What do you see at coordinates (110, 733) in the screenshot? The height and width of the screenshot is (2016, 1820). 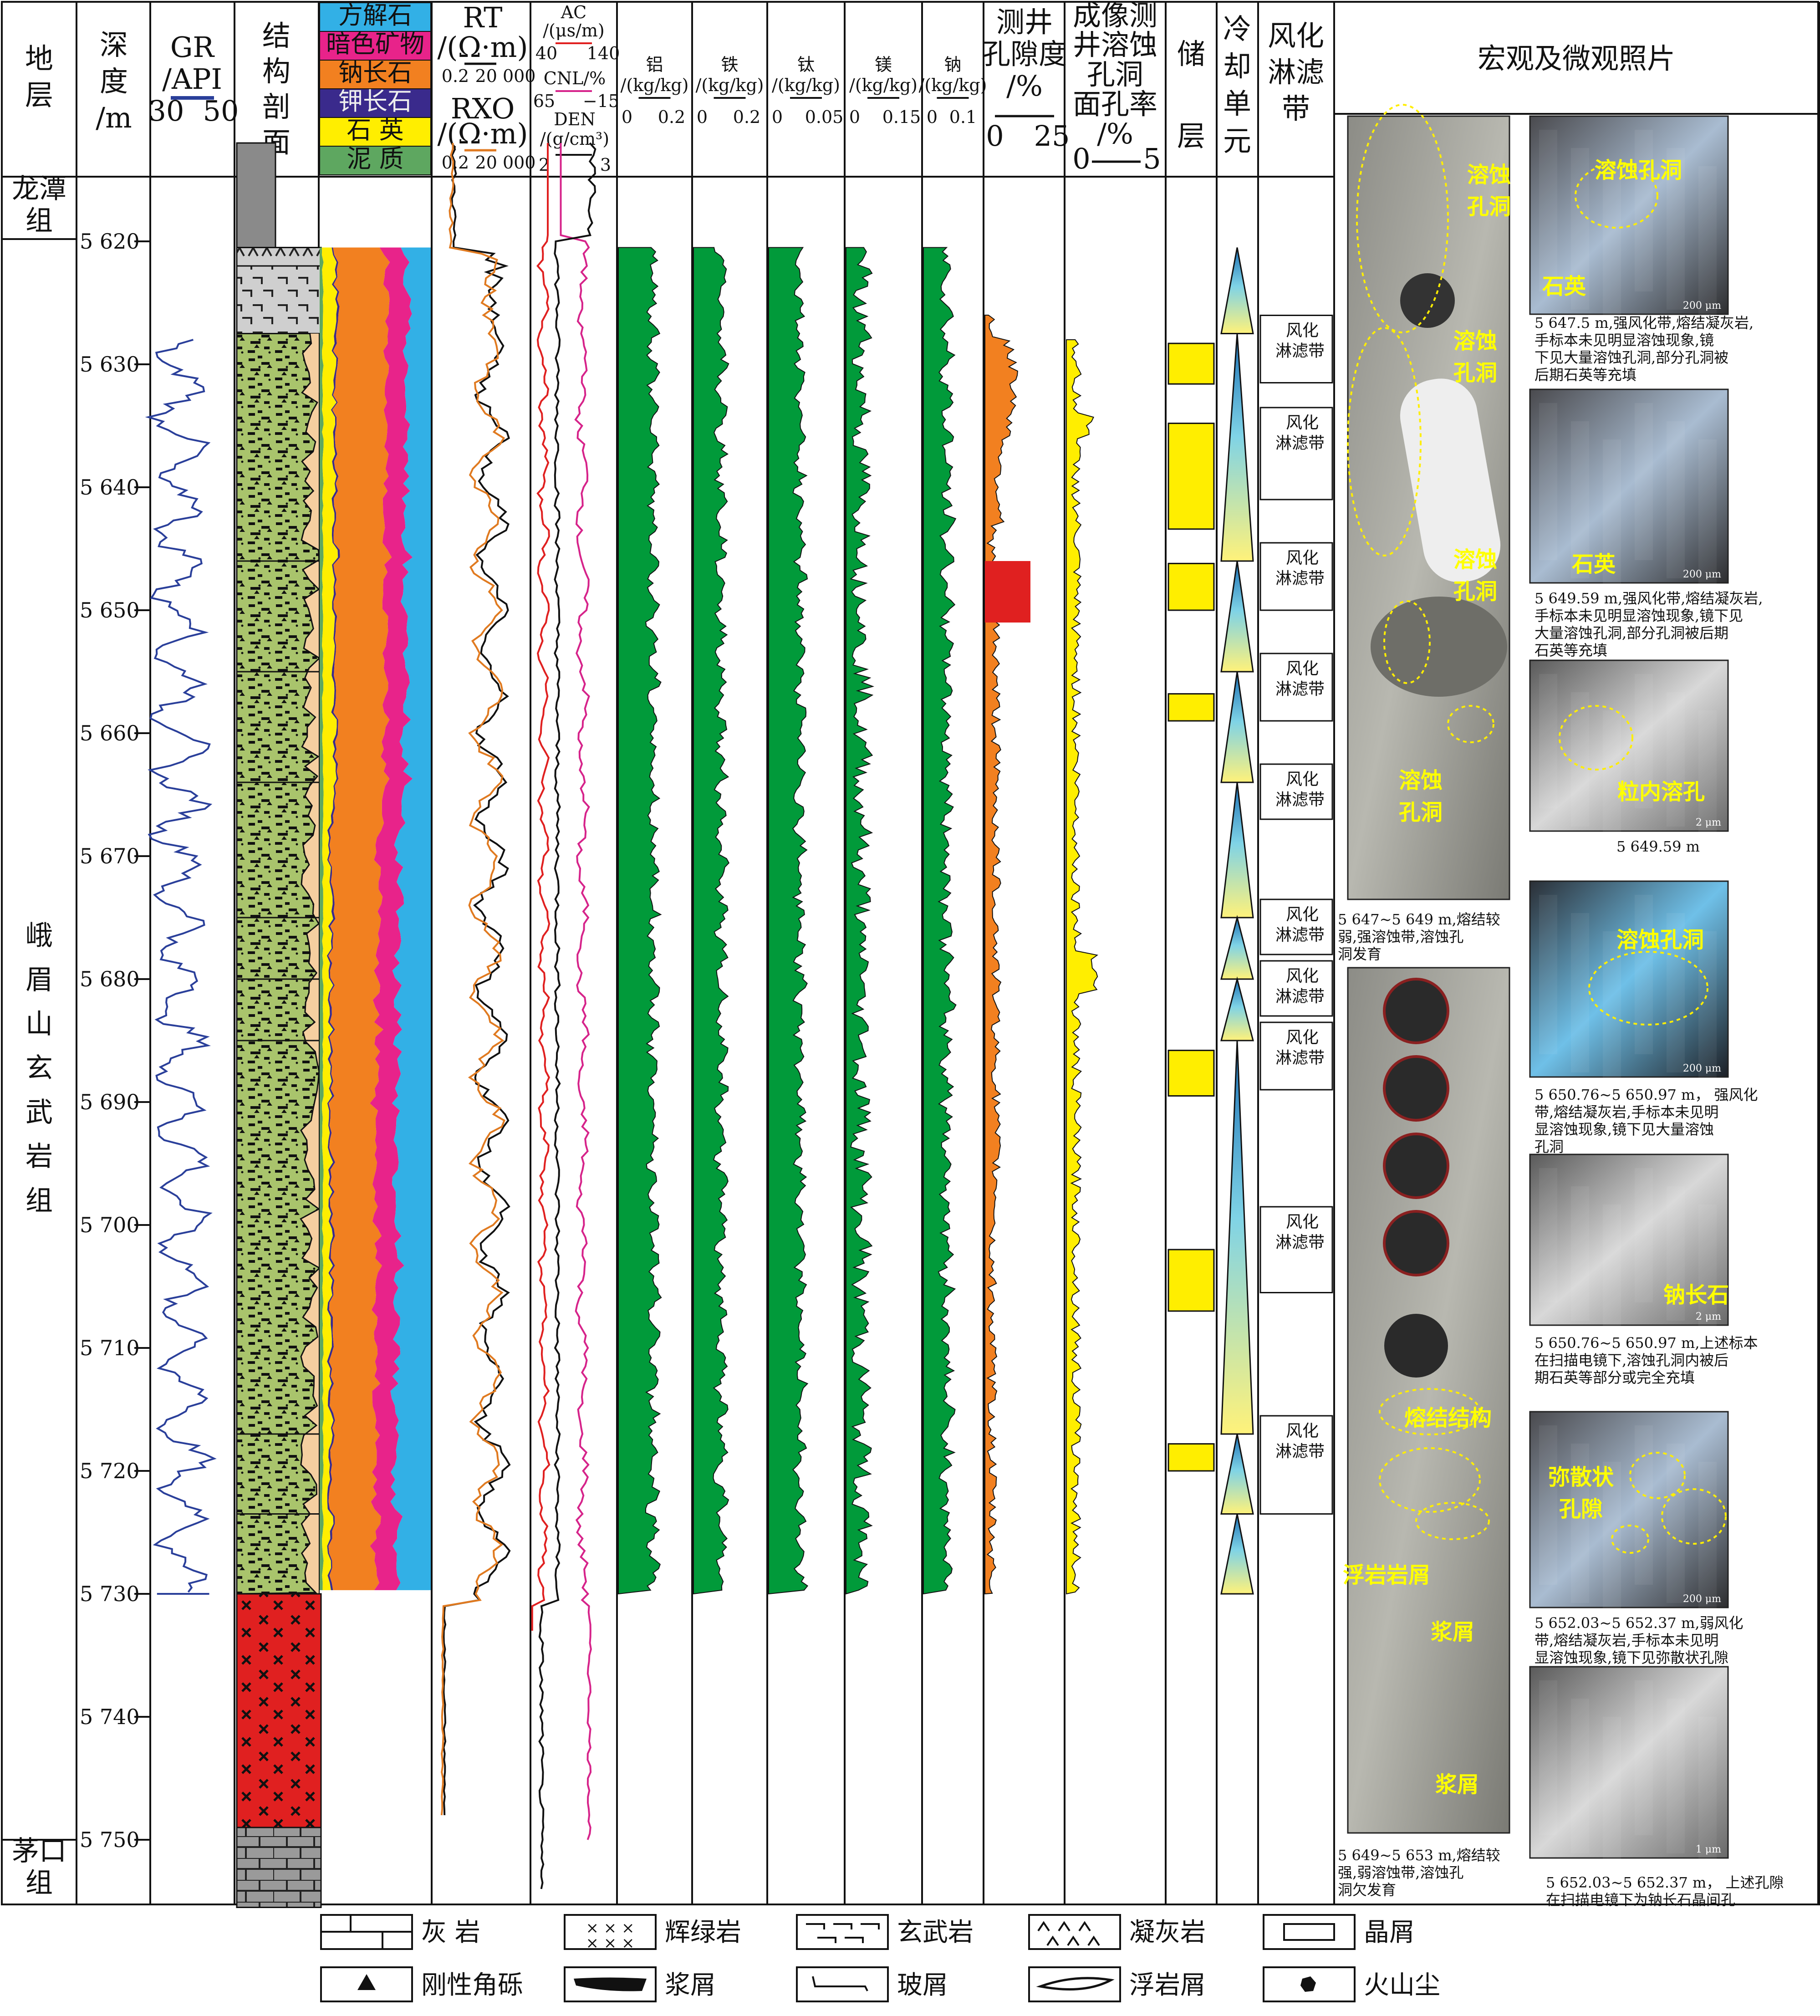 I see `depth-tick-label: 5 660` at bounding box center [110, 733].